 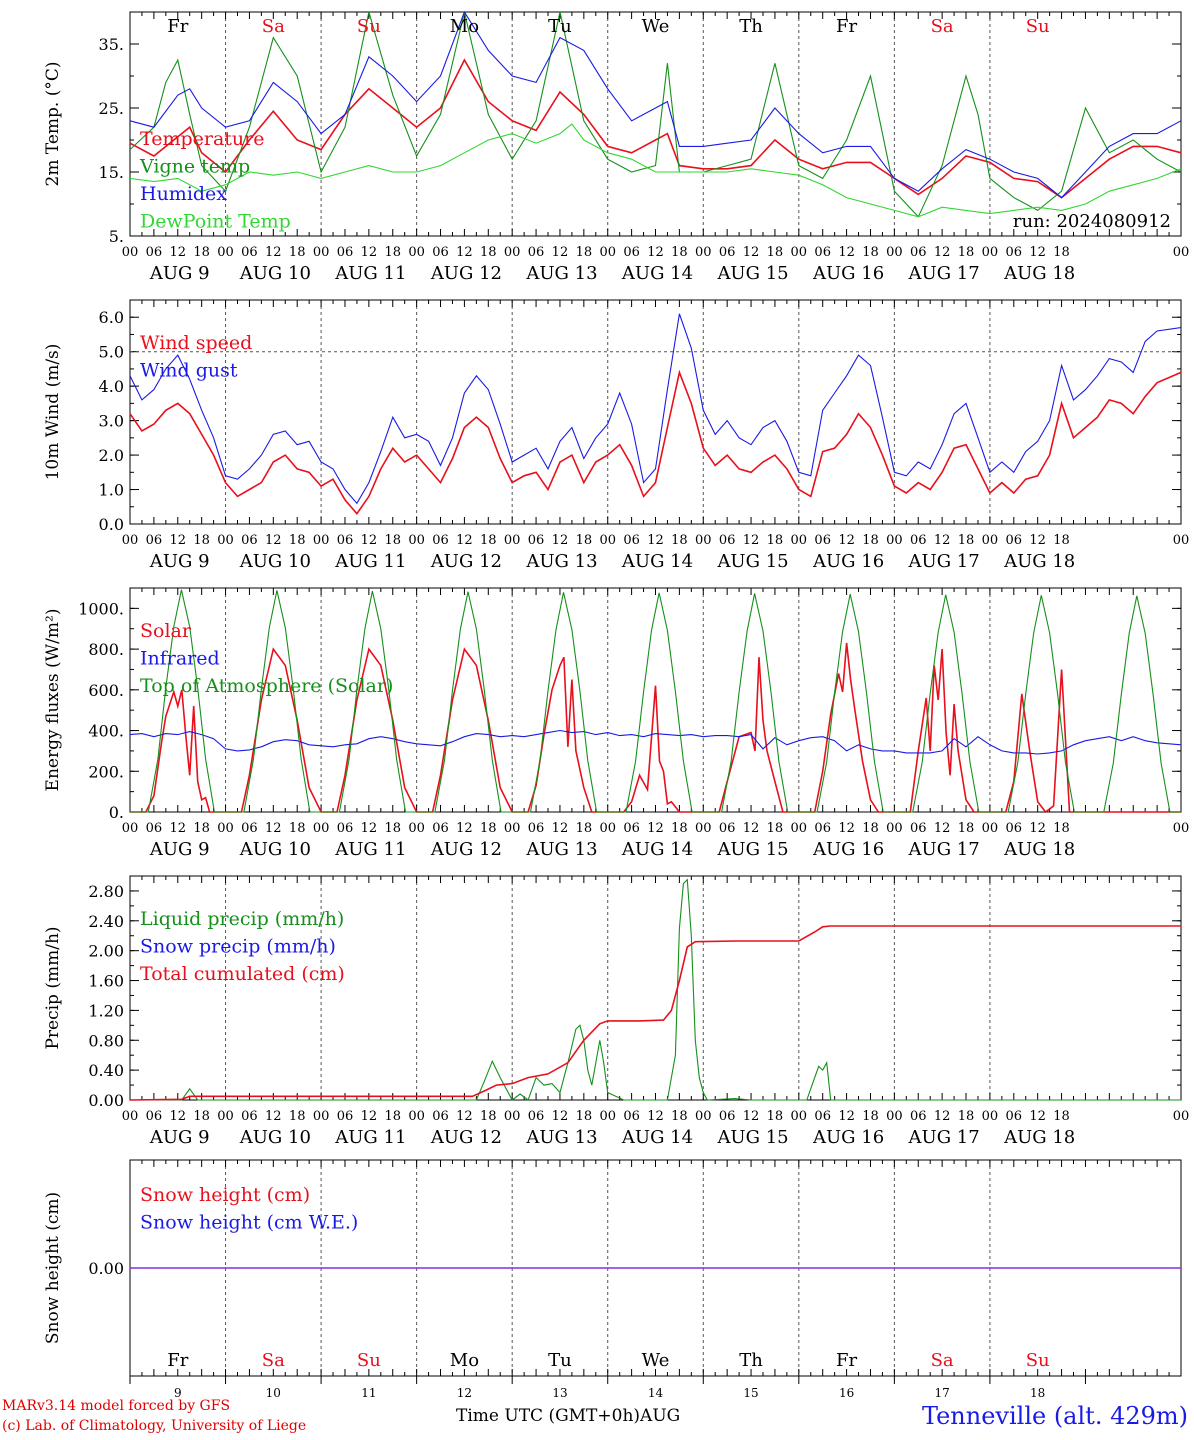 I want to click on y-tick-label: 0.00, so click(x=106, y=1100).